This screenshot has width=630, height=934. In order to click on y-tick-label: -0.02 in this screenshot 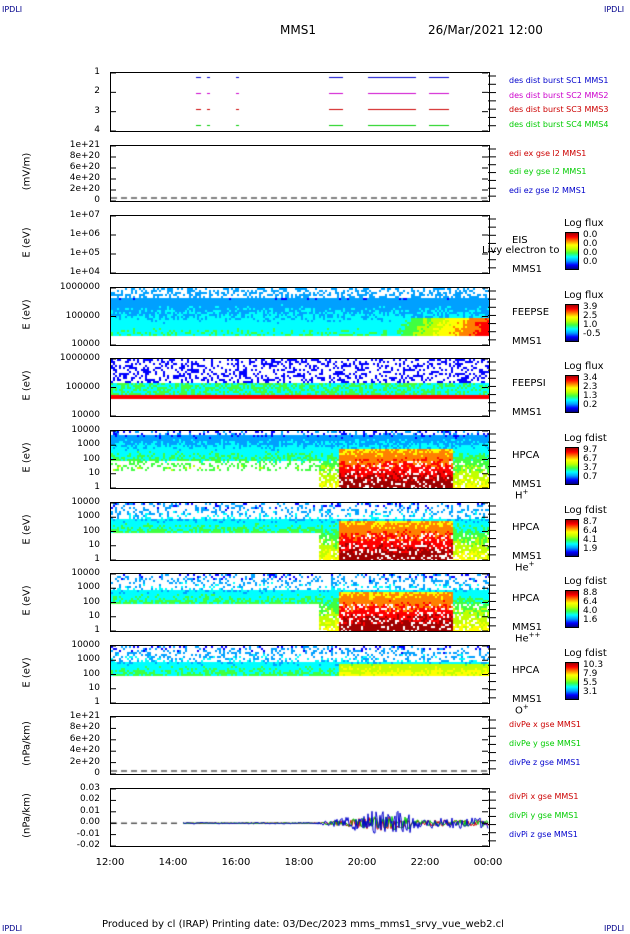, I will do `click(88, 845)`.